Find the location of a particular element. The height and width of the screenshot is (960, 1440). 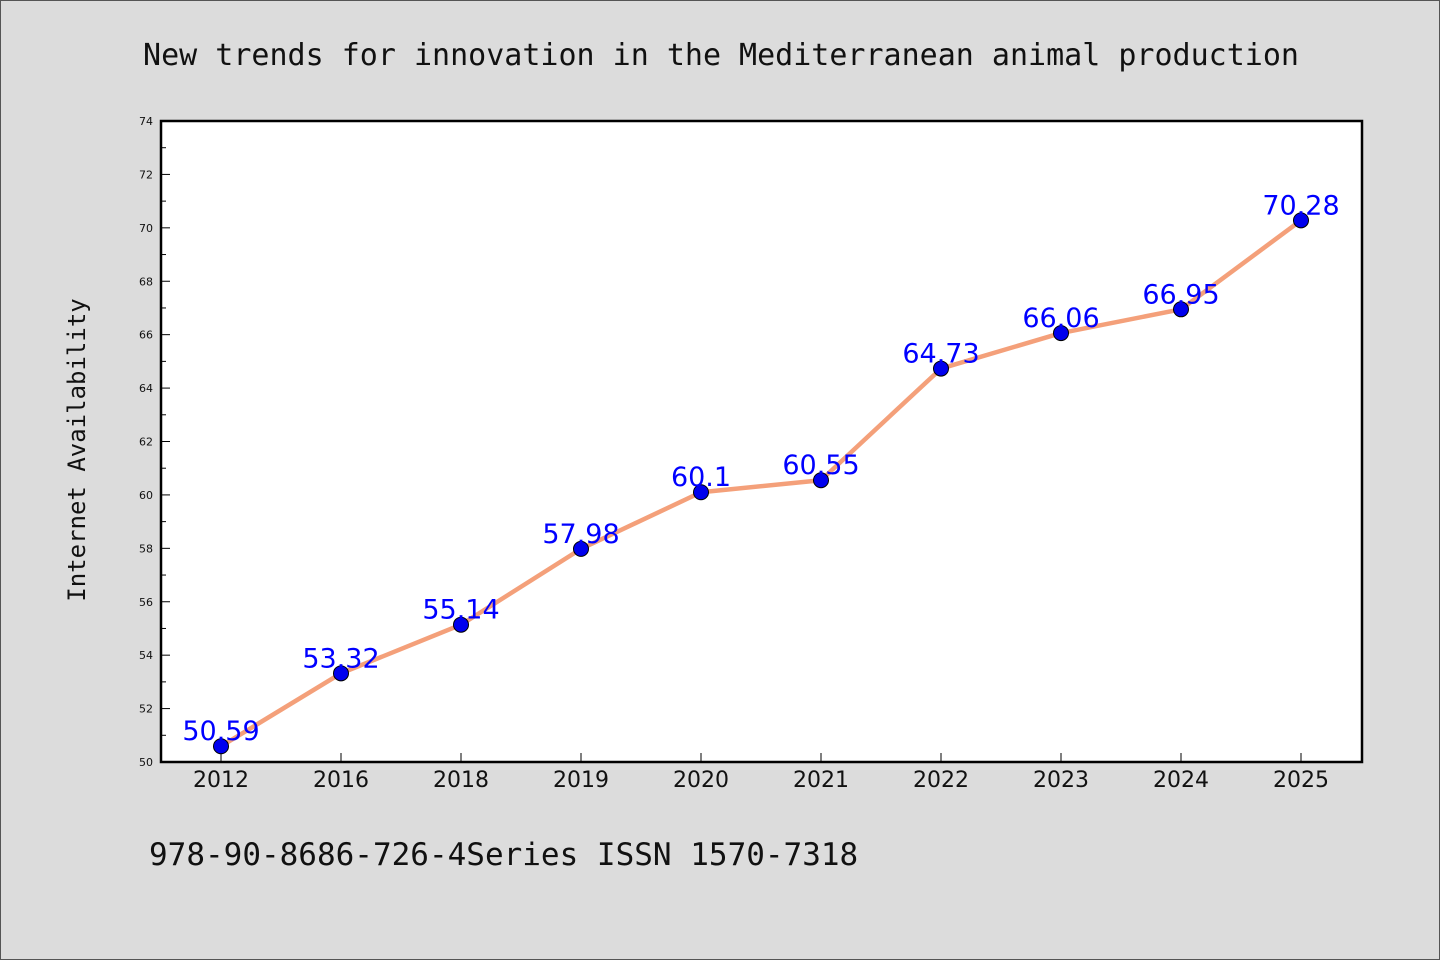

data-label: 55.14 is located at coordinates (460, 610).